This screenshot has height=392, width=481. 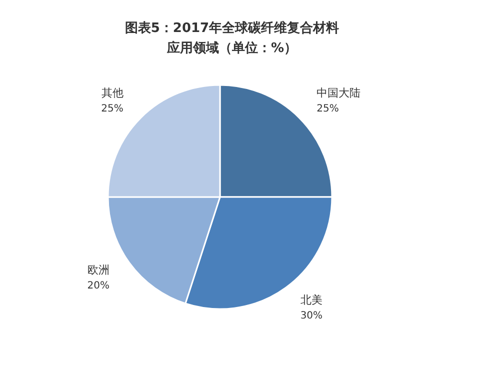 What do you see at coordinates (98, 286) in the screenshot?
I see `data-label: 20%` at bounding box center [98, 286].